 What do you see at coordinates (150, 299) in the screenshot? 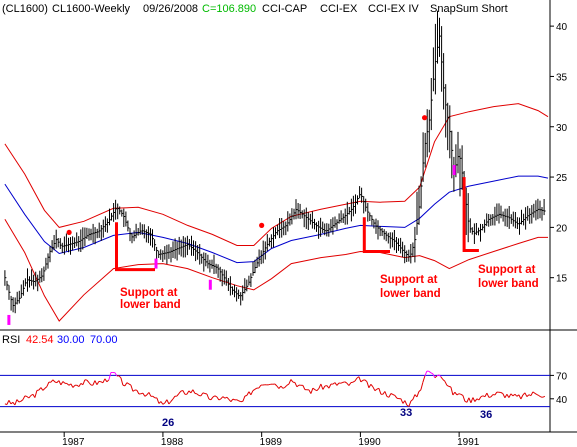
I see `support-annotation-1: Support at lower band` at bounding box center [150, 299].